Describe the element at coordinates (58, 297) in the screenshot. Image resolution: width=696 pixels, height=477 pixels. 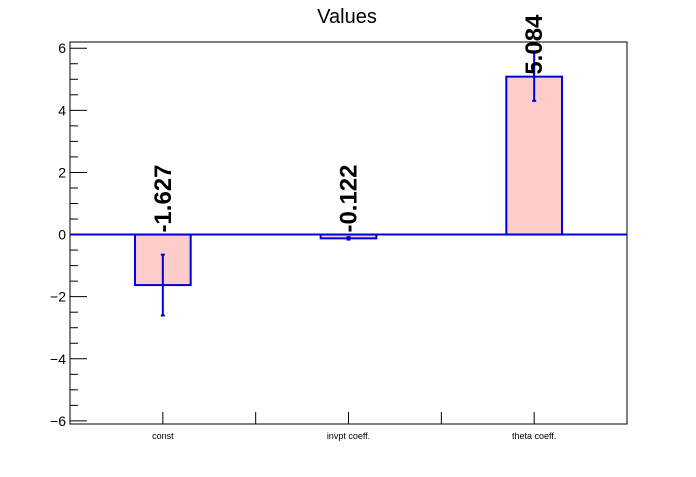
I see `y-tick-label: −2` at that location.